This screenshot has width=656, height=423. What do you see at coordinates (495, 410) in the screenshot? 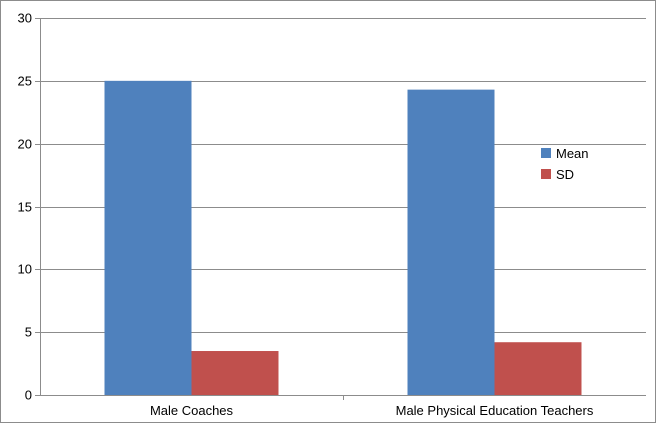
I see `x-category-label: Male Physical Education Teachers` at bounding box center [495, 410].